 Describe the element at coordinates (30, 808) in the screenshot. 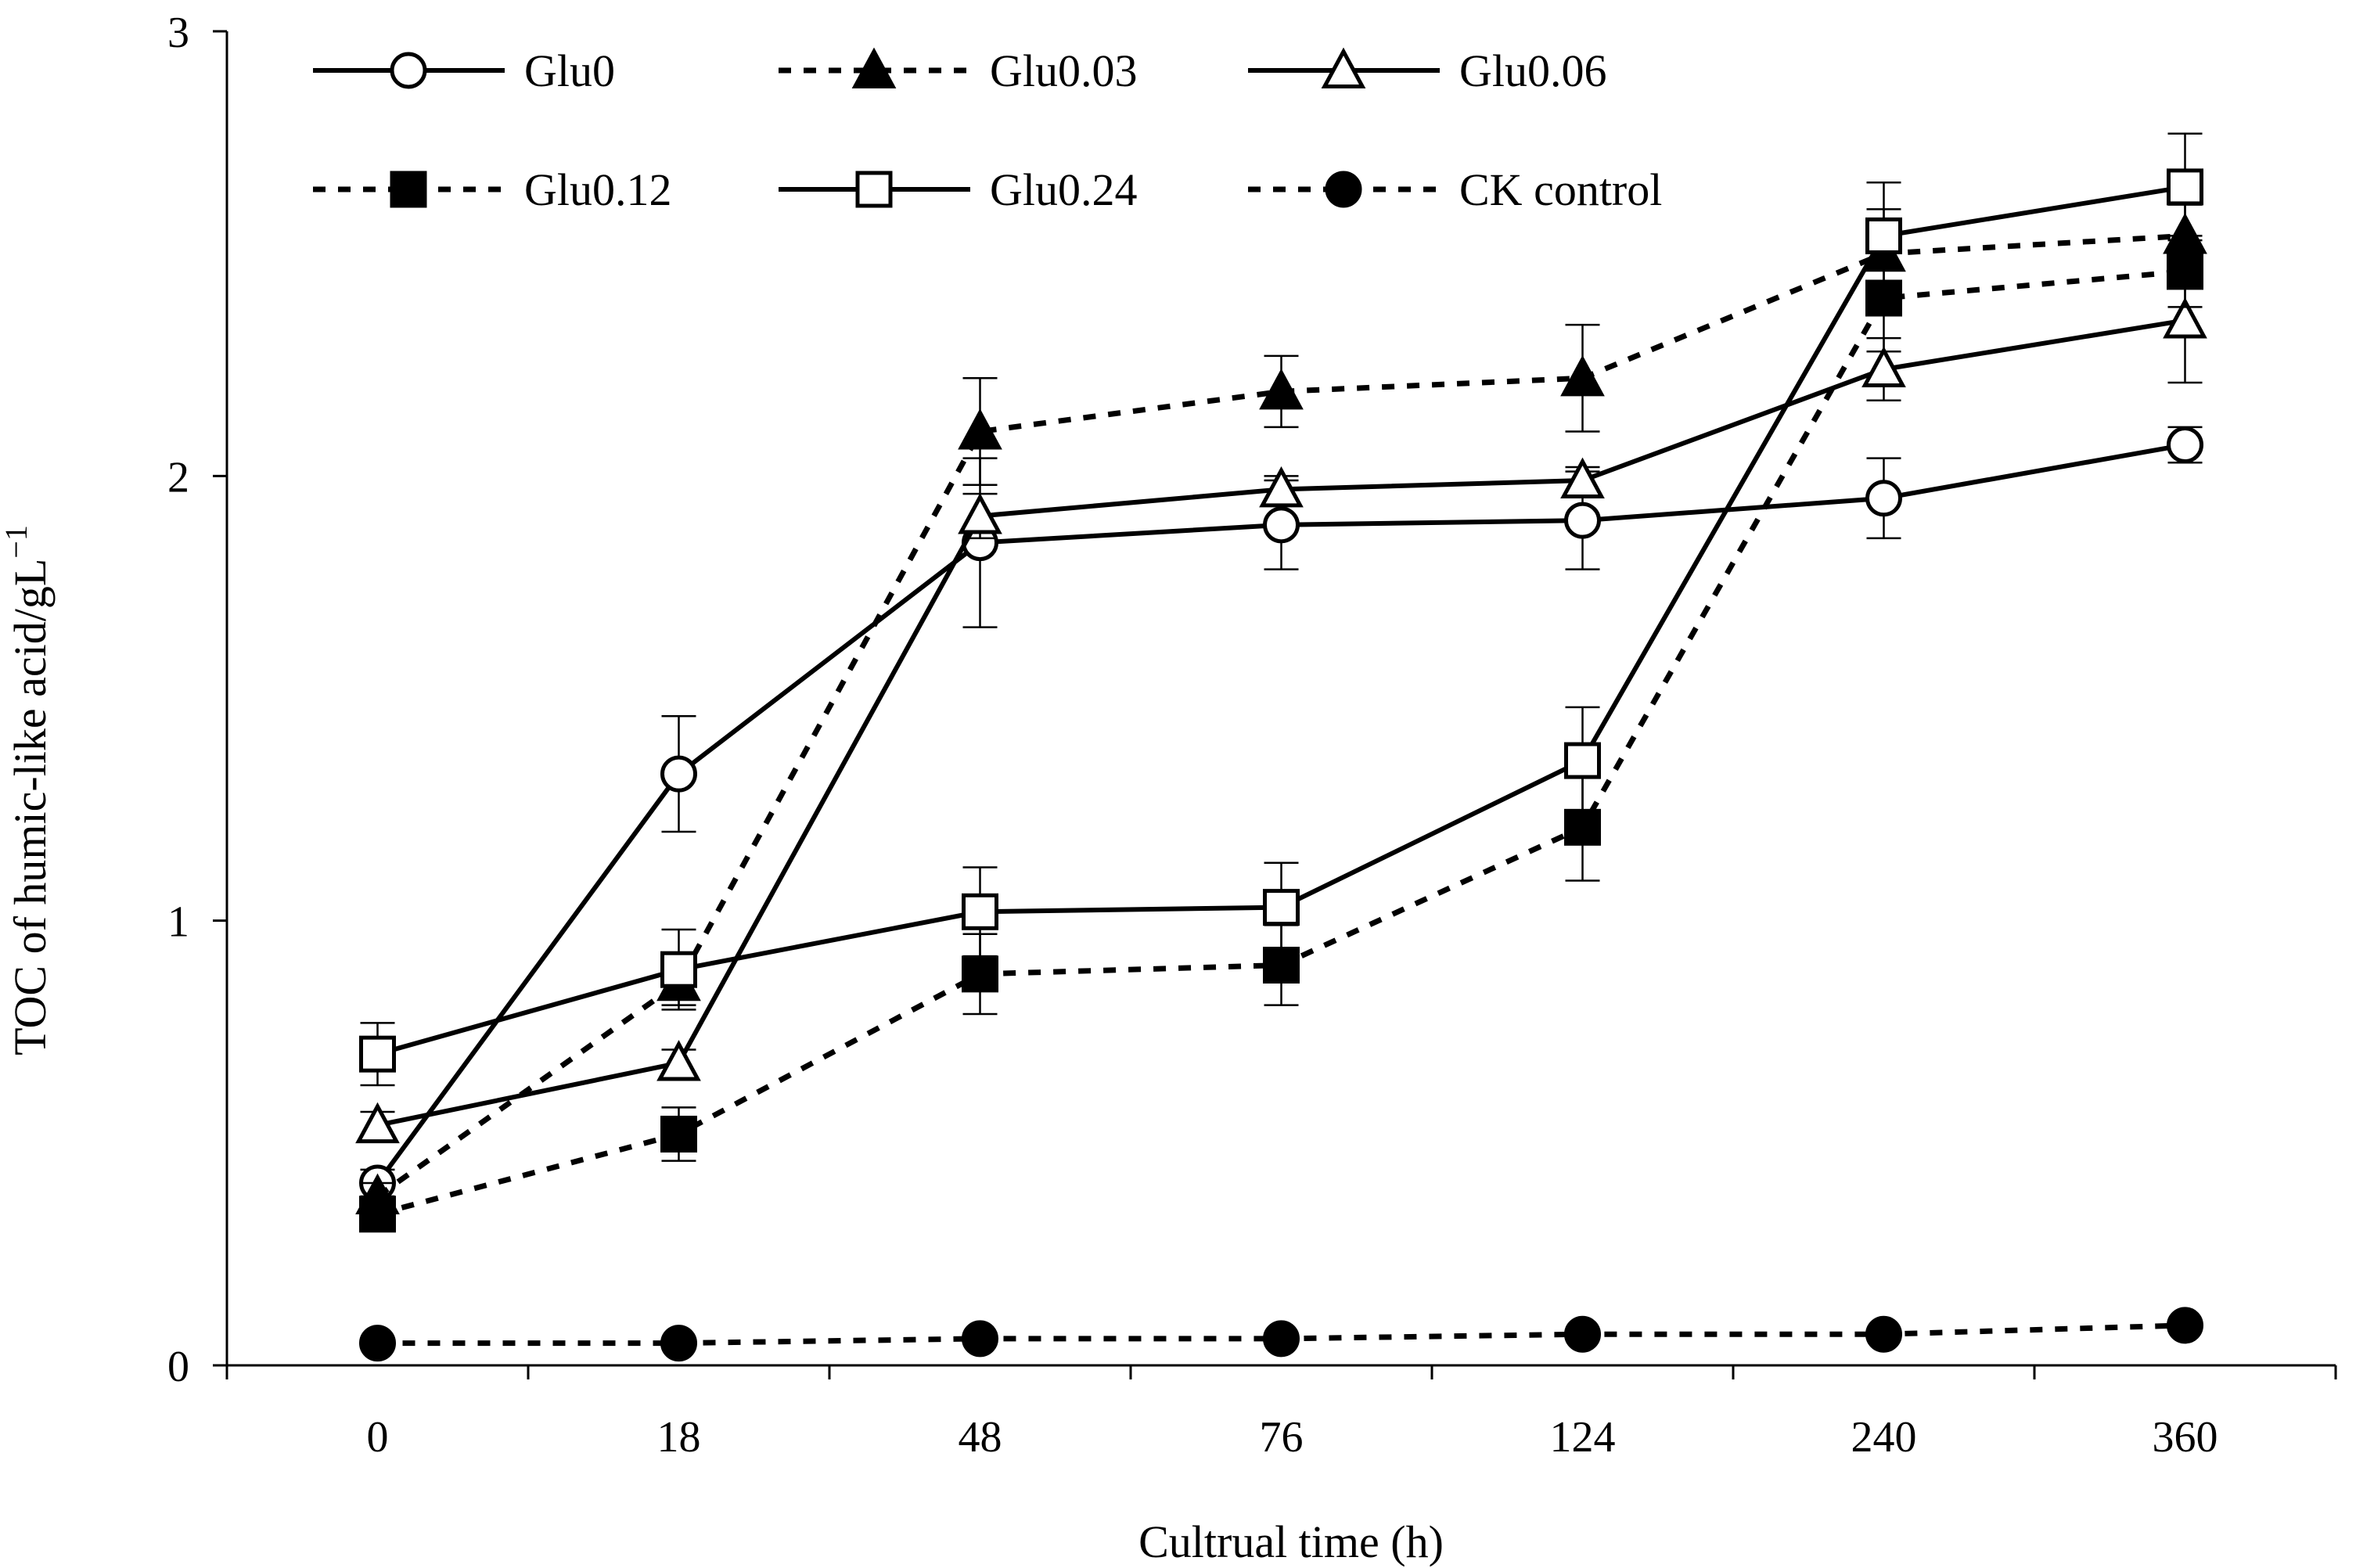

I see `y-axis-title-main: TOC of humic-like acid/gL` at that location.